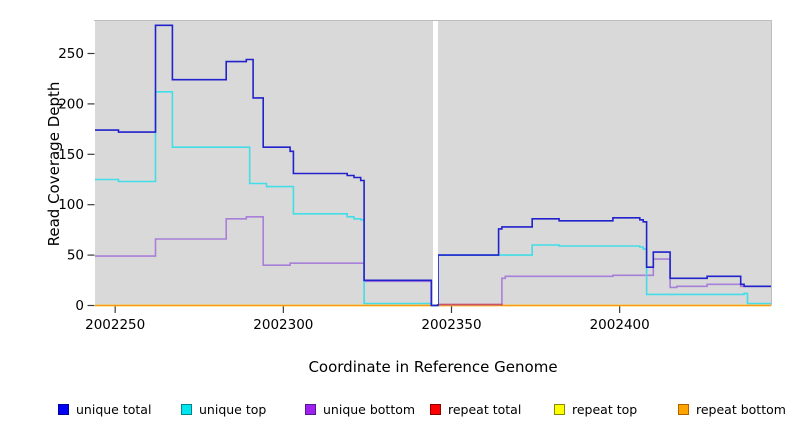  Describe the element at coordinates (186, 409) in the screenshot. I see `legend-swatch-unique-top` at that location.